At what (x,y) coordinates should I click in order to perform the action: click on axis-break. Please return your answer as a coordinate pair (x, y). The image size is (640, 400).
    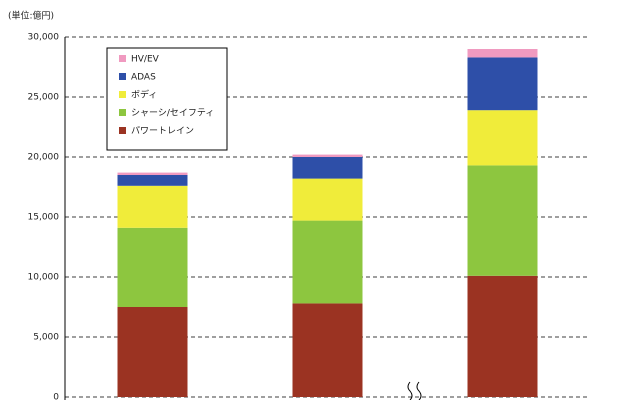
    Looking at the image, I should click on (414, 390).